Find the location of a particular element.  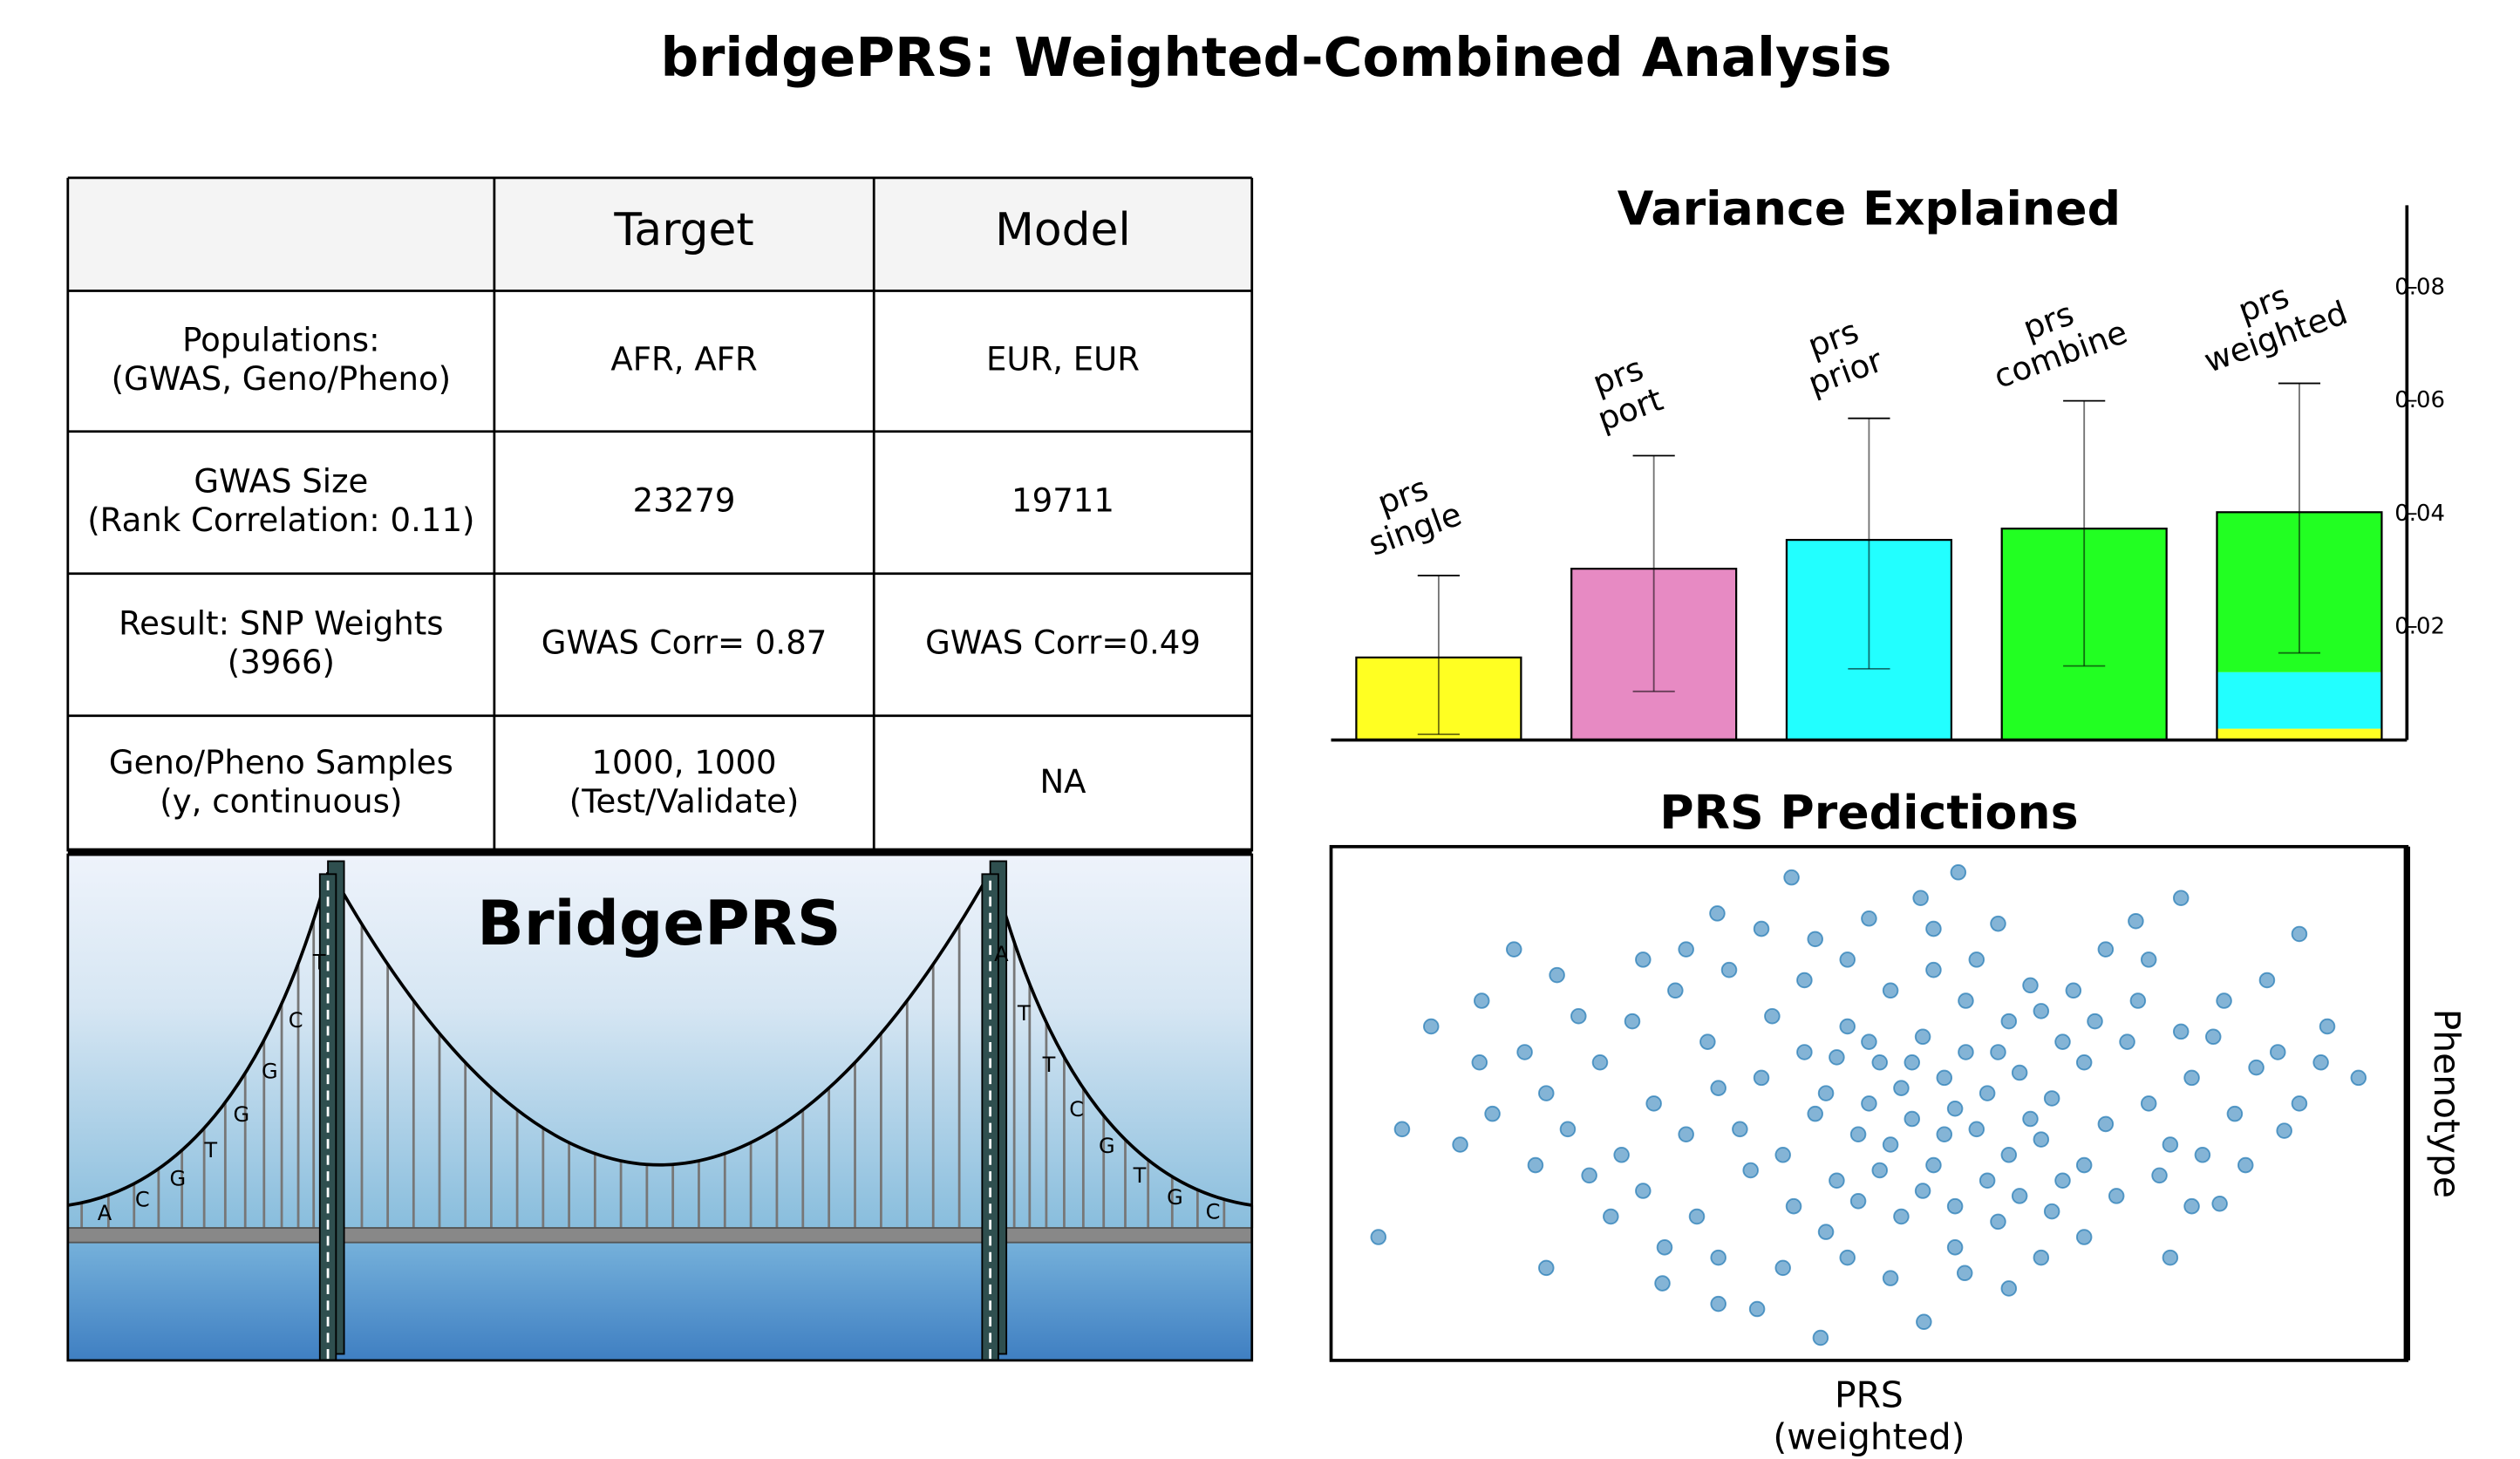

x-axis-label: PRS is located at coordinates (1869, 1395).